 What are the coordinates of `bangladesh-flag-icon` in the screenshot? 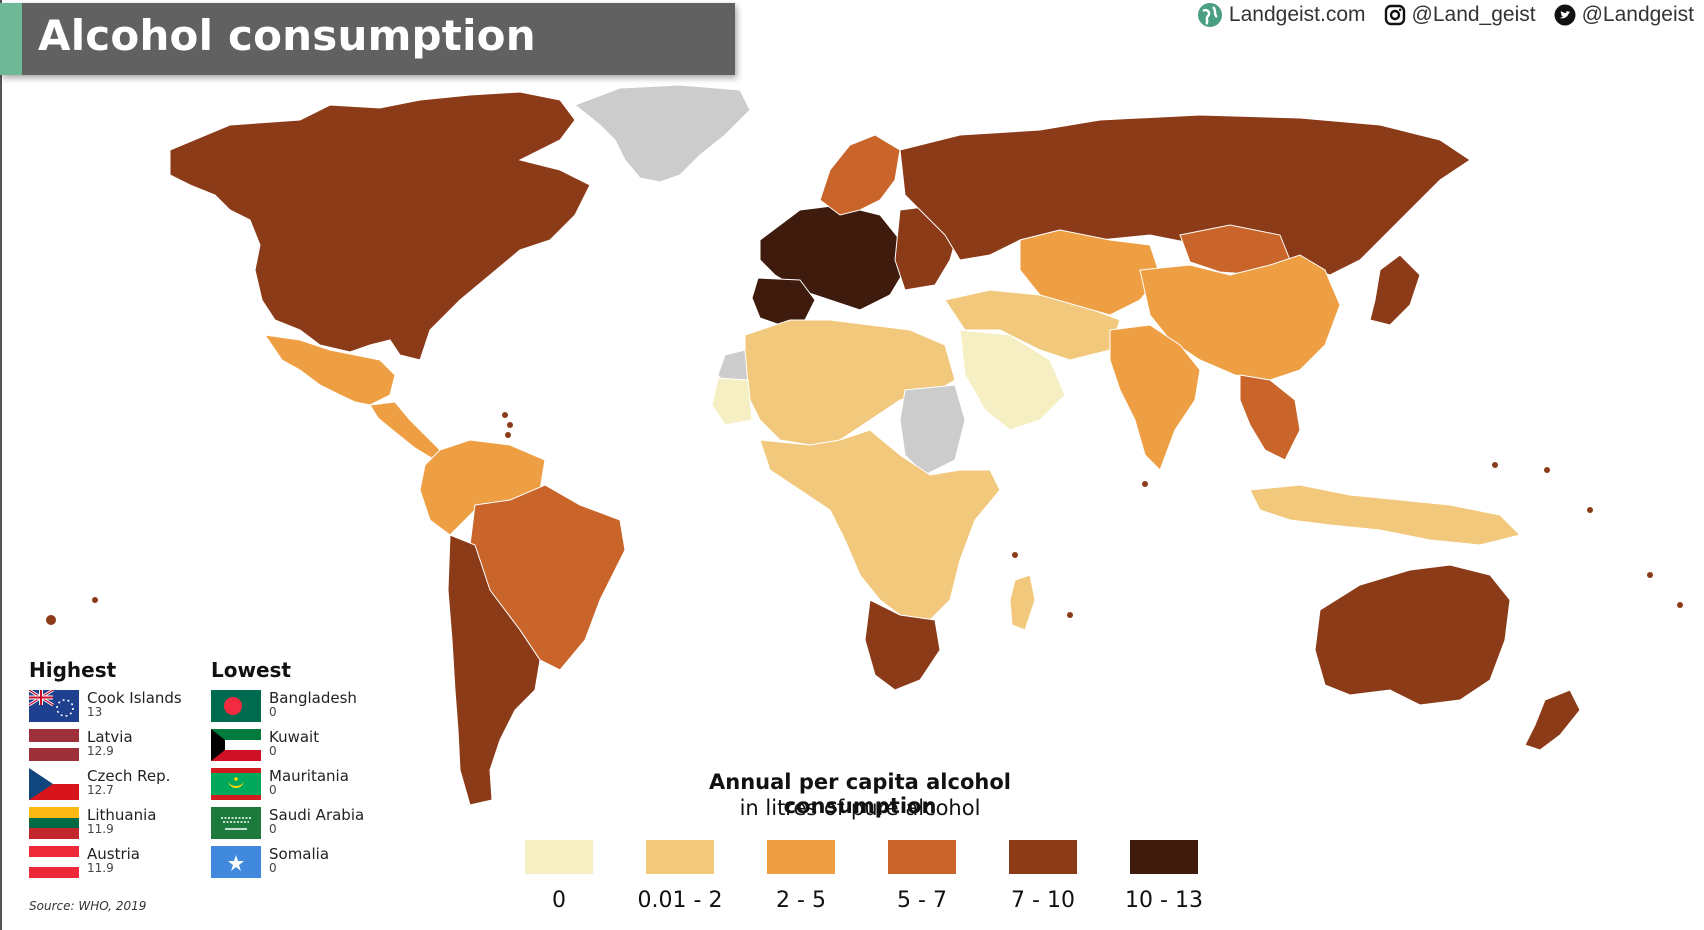 It's located at (236, 706).